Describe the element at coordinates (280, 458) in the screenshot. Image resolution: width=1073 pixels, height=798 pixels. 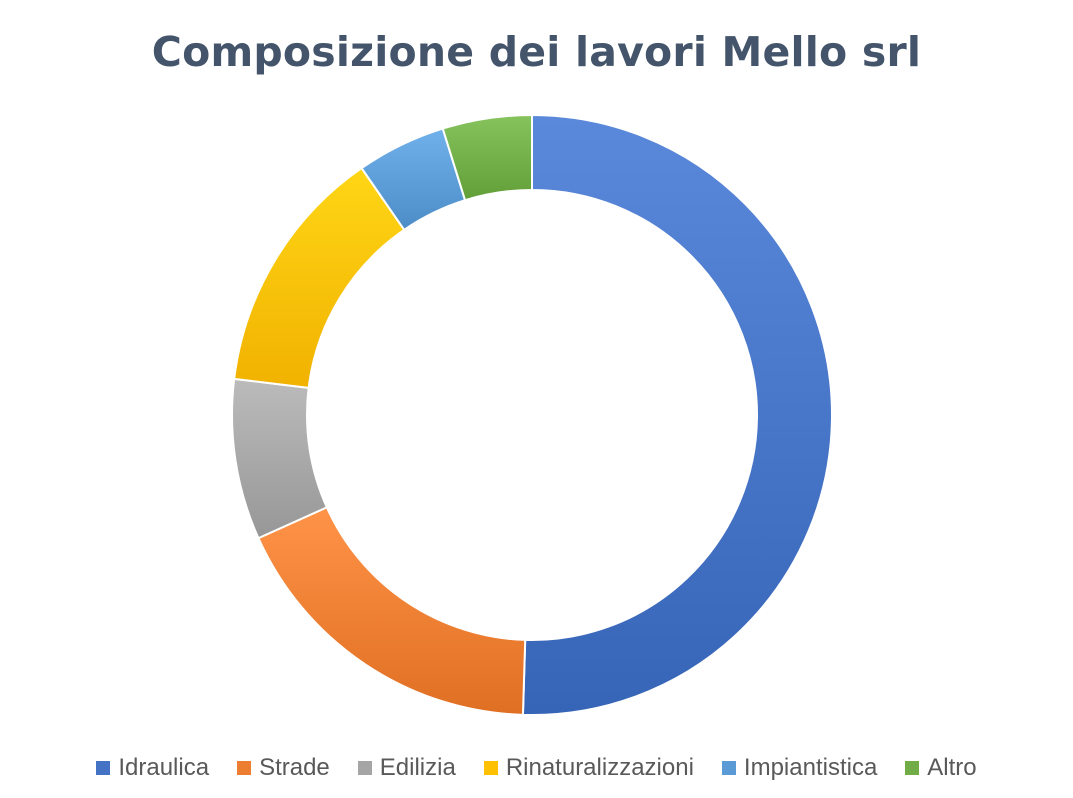
I see `slice-edilizia` at that location.